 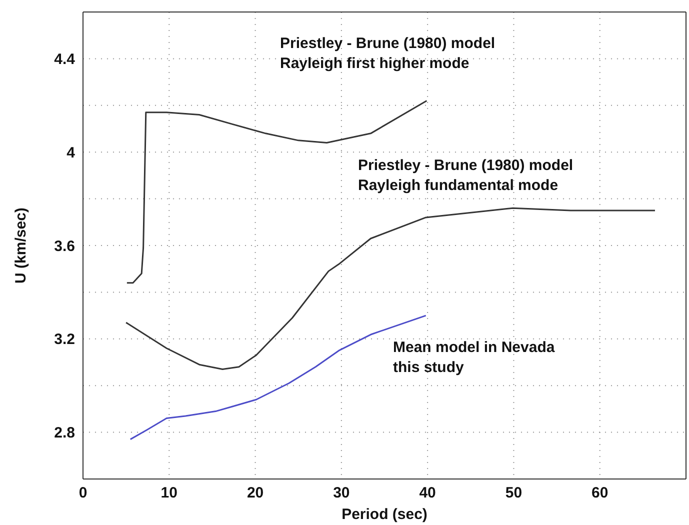 I want to click on y-tick-label: 3.2, so click(x=64, y=339).